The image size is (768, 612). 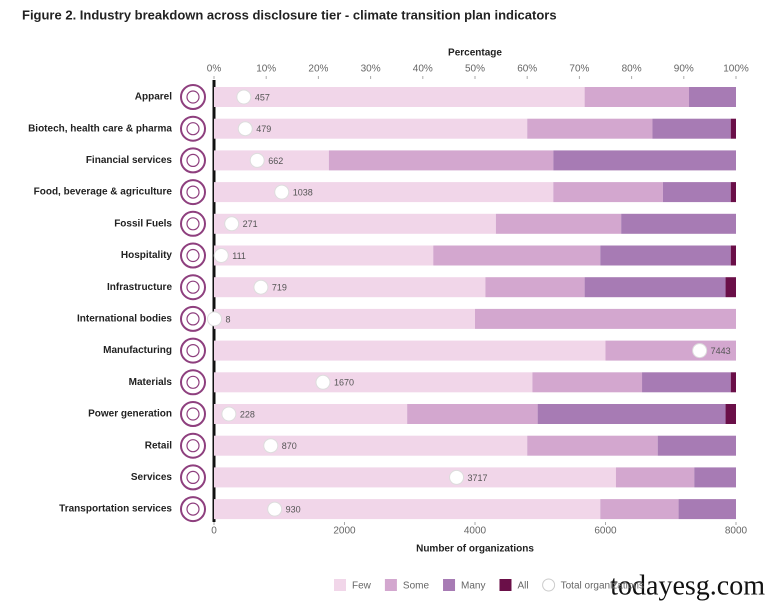 What do you see at coordinates (423, 69) in the screenshot?
I see `x-tick-label: 40%` at bounding box center [423, 69].